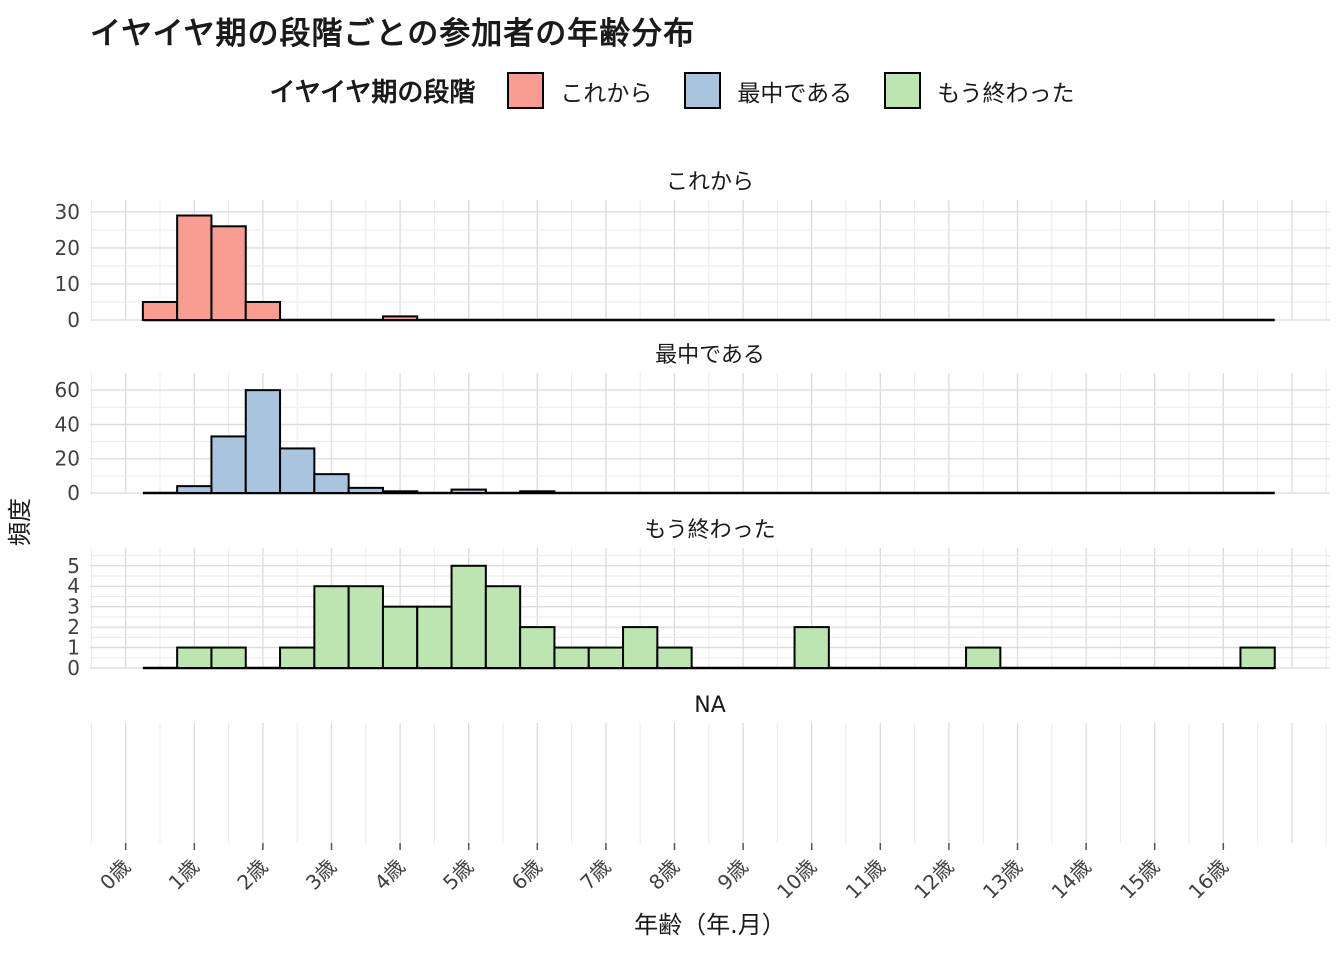 This screenshot has height=960, width=1344. I want to click on x-tick-label: 3歳, so click(321, 875).